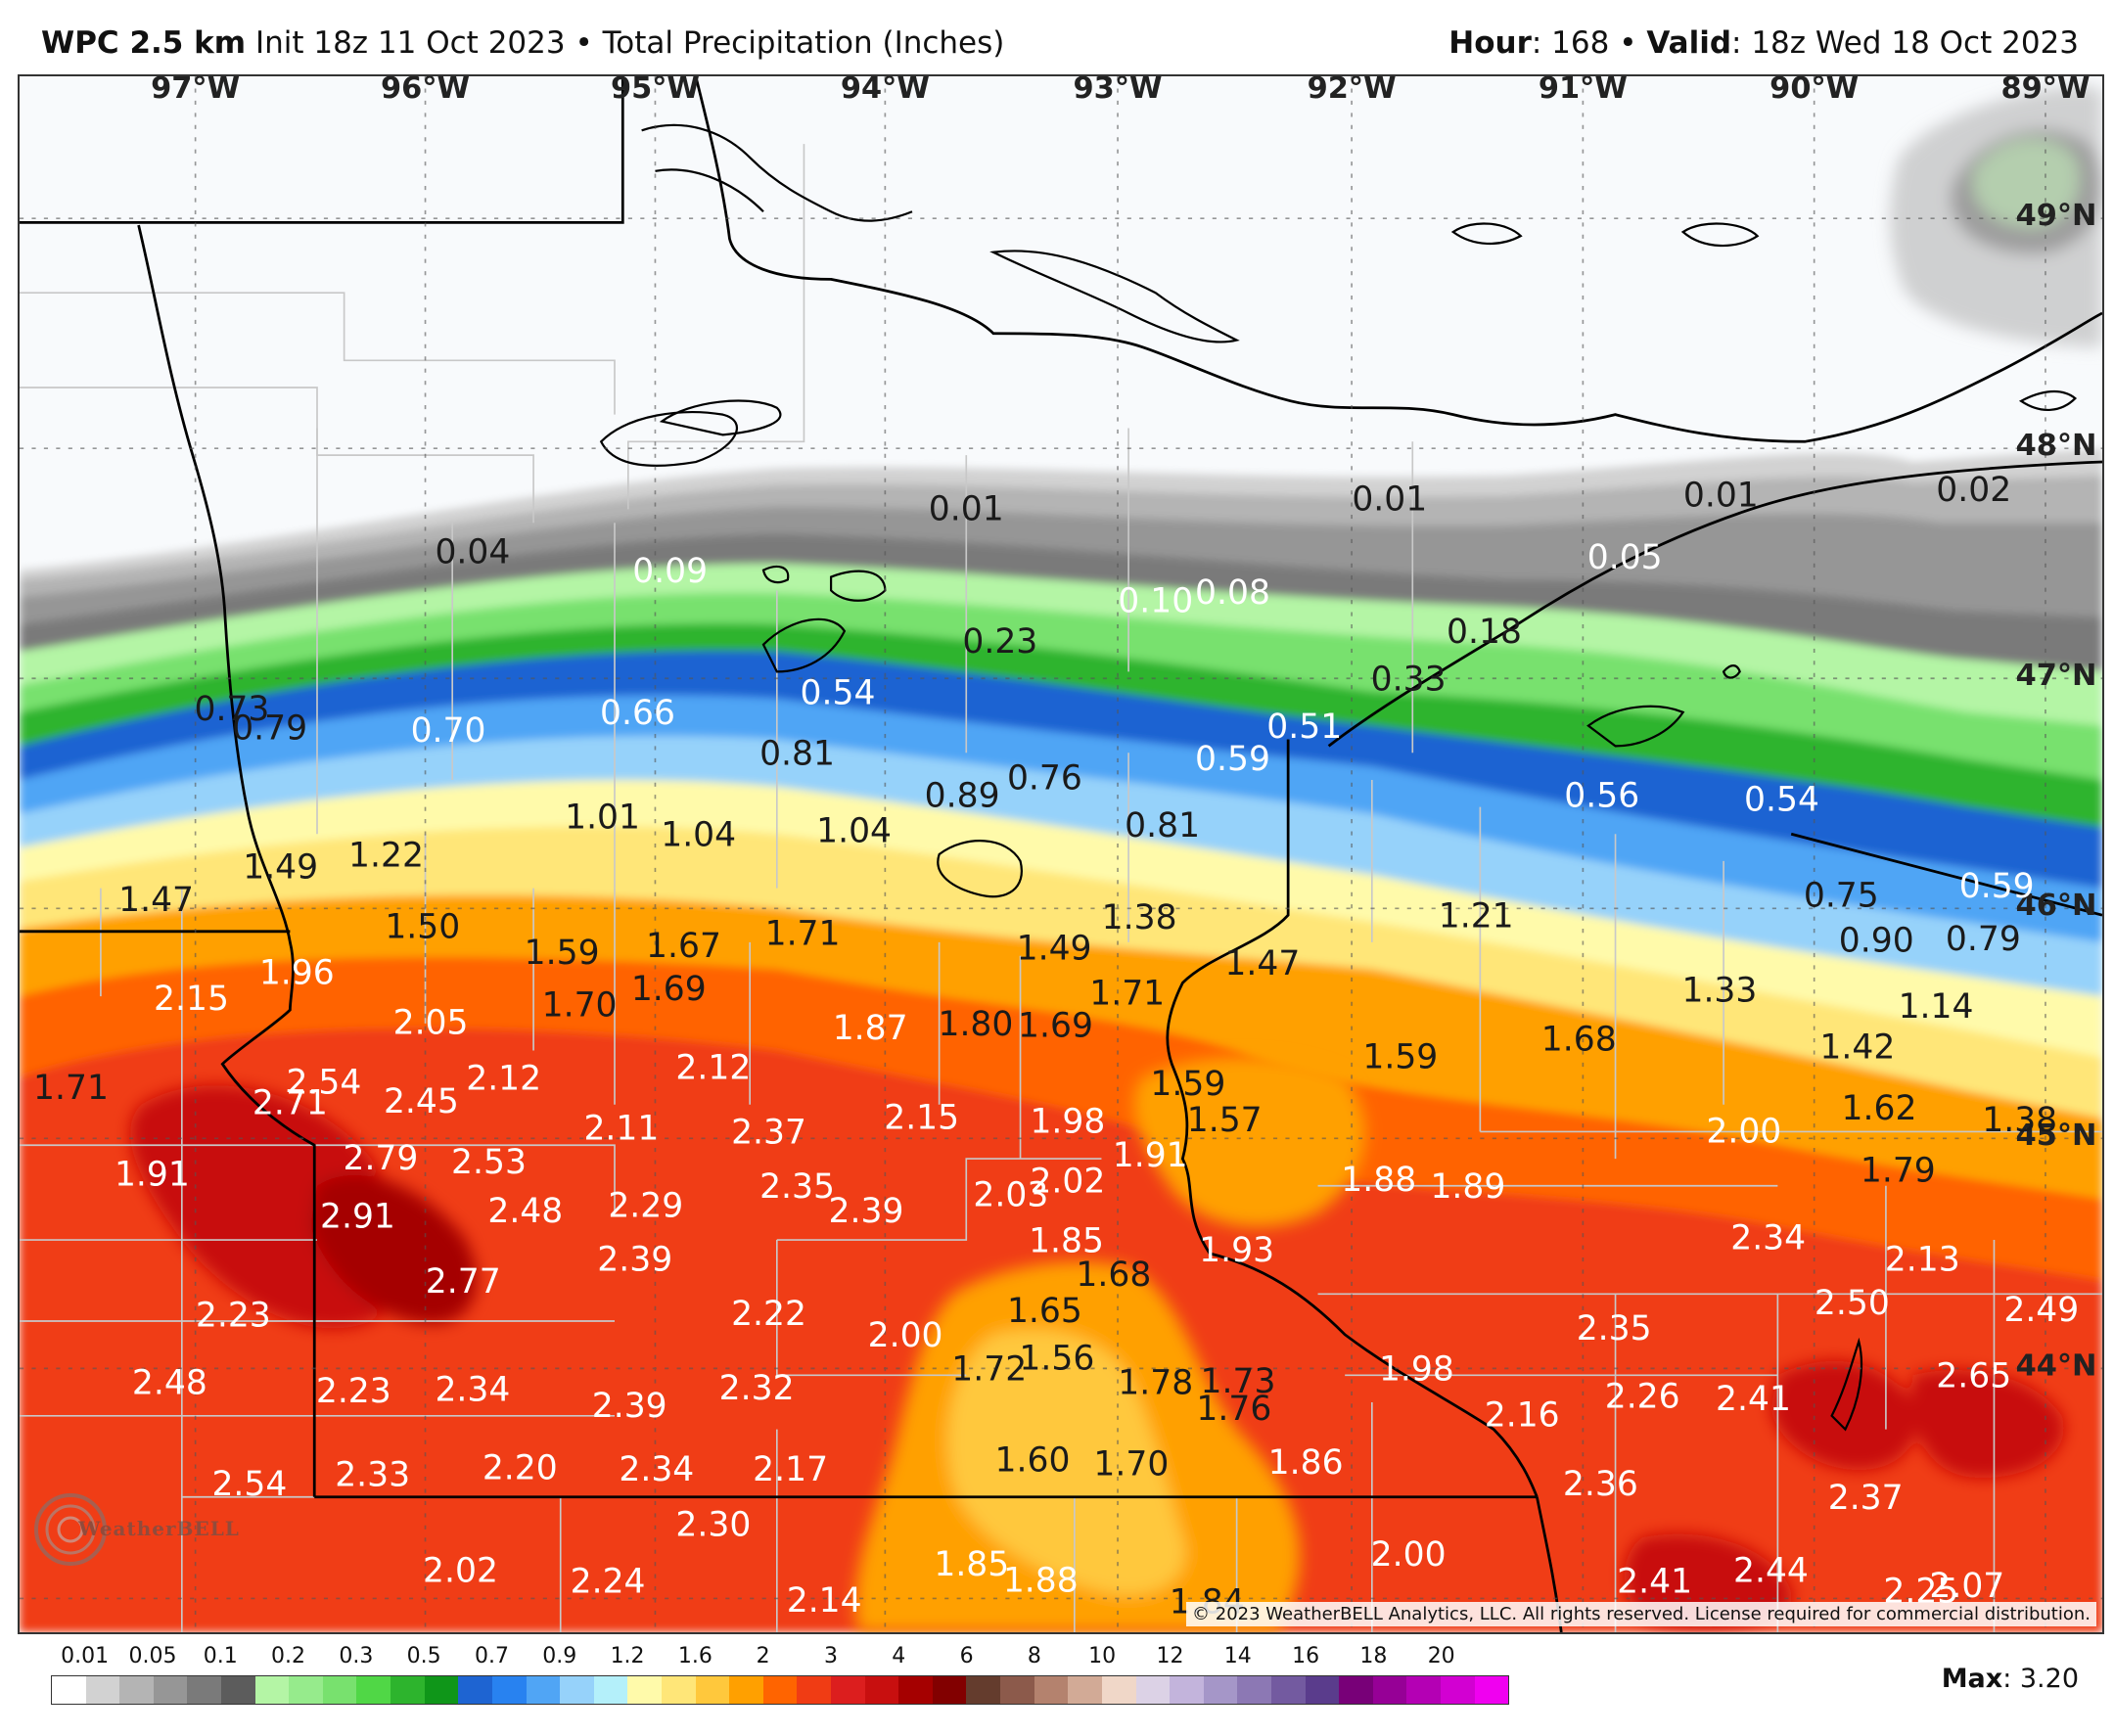 The image size is (2114, 1736). Describe the element at coordinates (1304, 727) in the screenshot. I see `precip-value-label: 0.51` at that location.